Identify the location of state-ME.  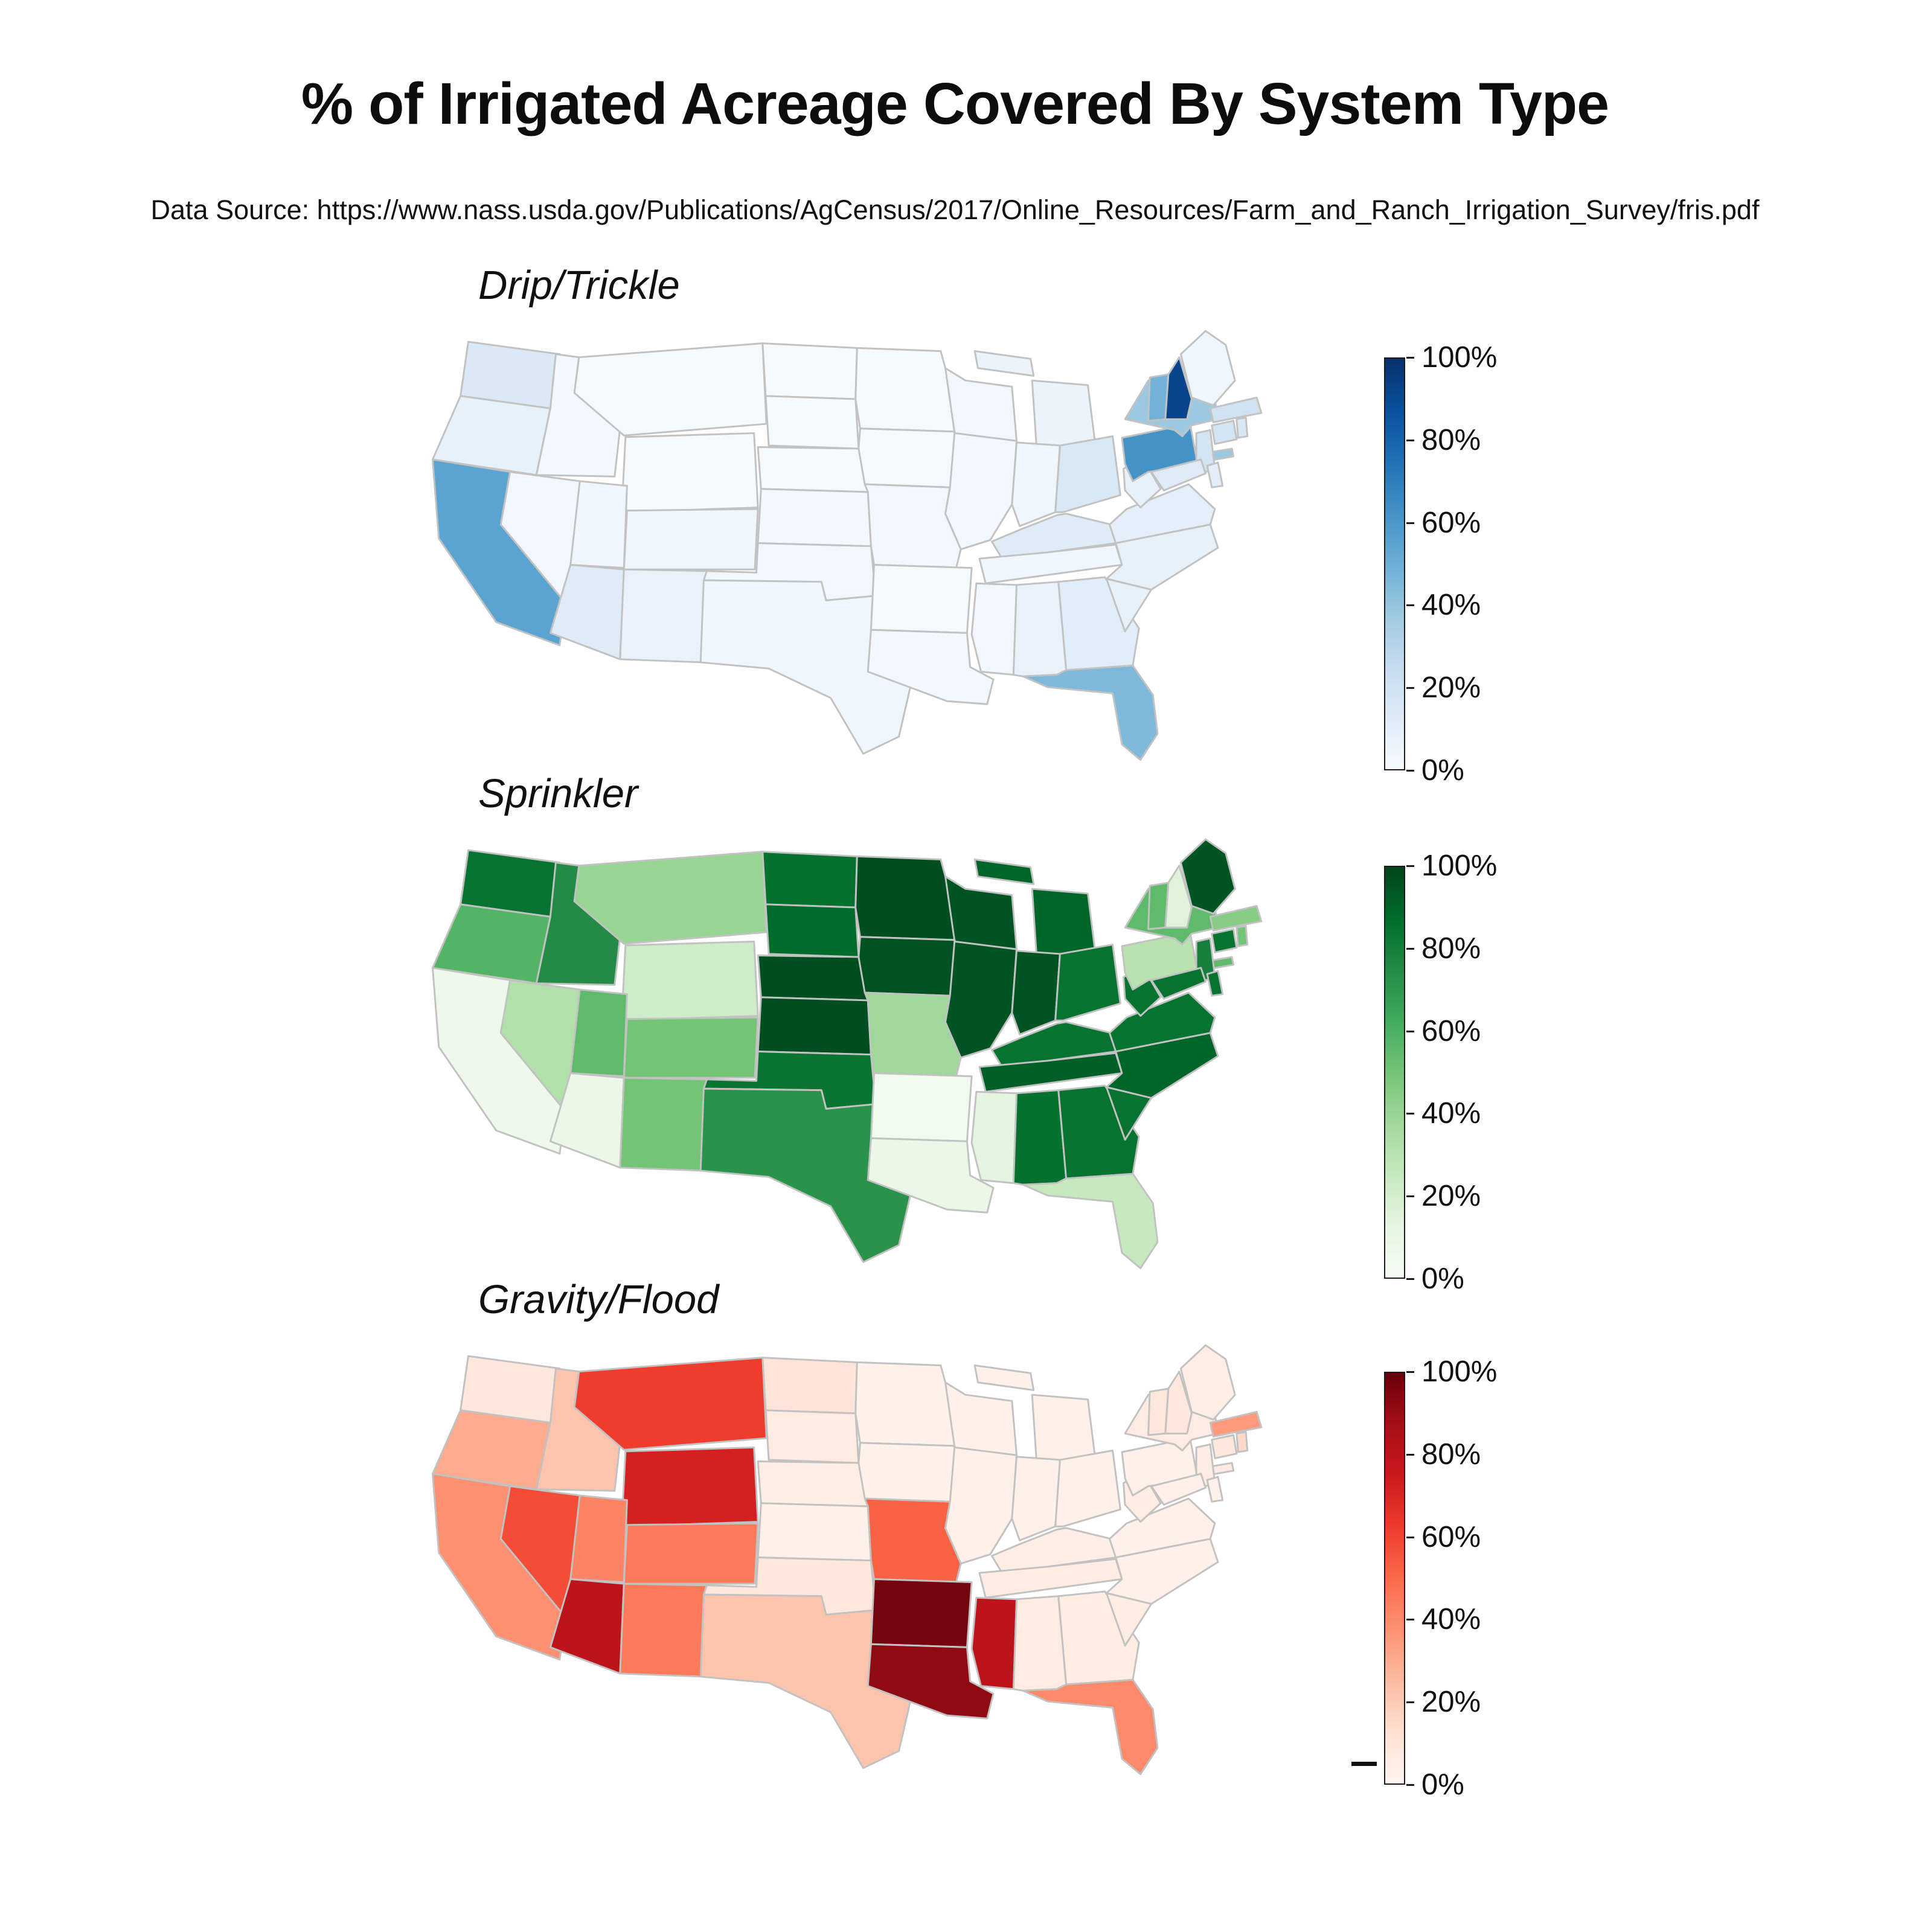
(1207, 877).